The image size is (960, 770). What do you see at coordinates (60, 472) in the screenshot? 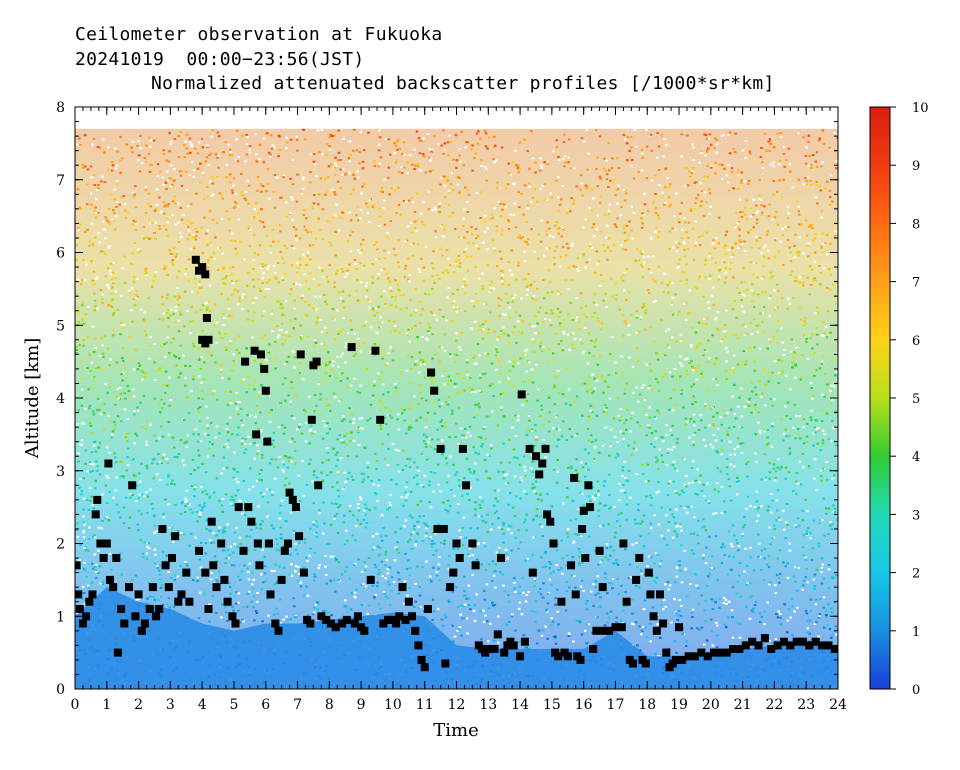
I see `y-tick-label: 3` at bounding box center [60, 472].